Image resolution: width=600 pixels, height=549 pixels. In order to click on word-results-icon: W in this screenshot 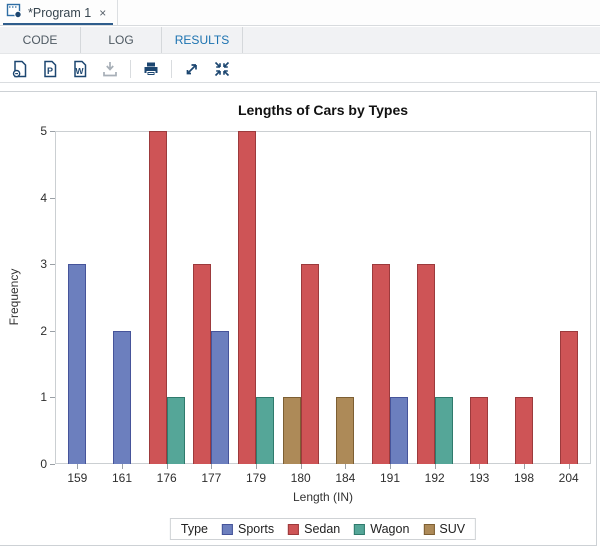, I will do `click(80, 68)`.